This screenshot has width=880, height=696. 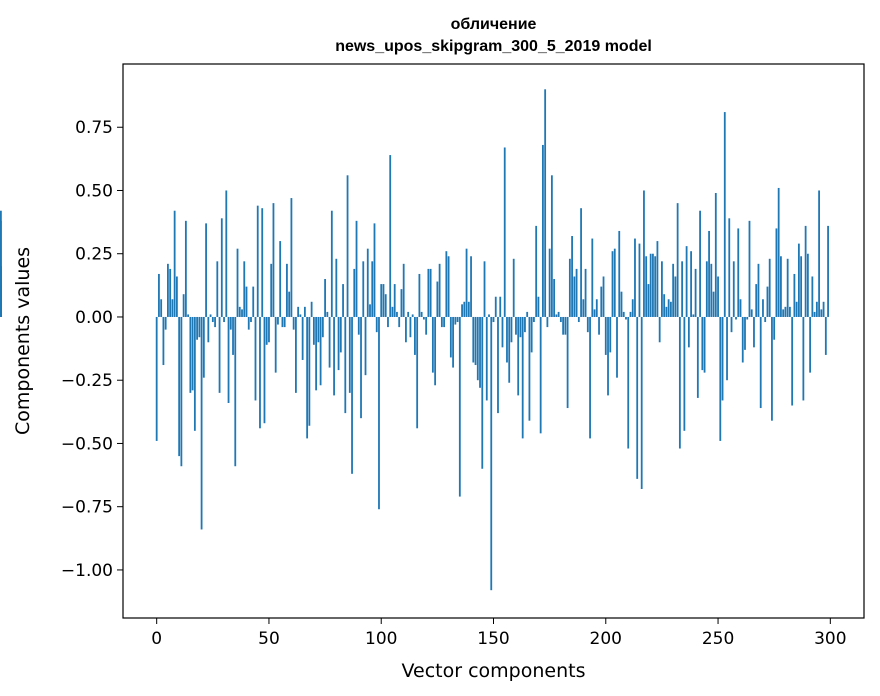 I want to click on x-tick-label: 0, so click(x=156, y=639).